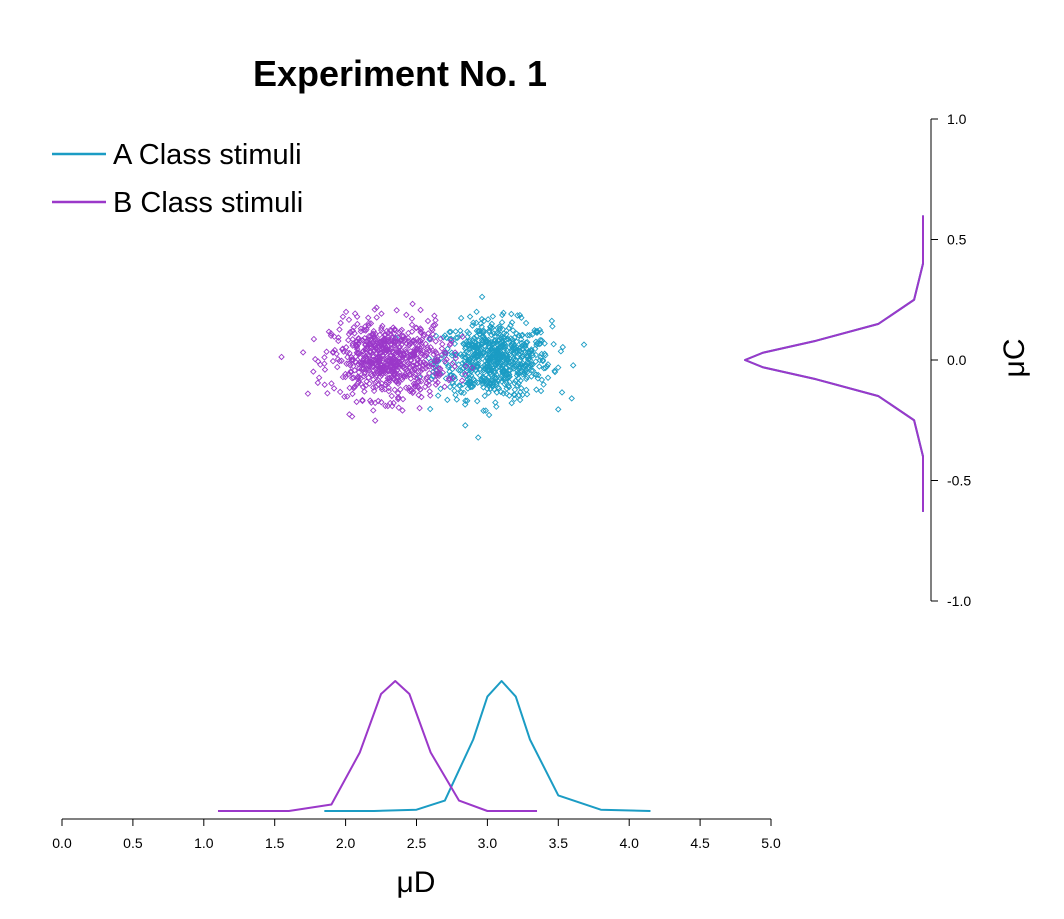 The width and height of the screenshot is (1064, 919). I want to click on density-y-a, so click(834, 363).